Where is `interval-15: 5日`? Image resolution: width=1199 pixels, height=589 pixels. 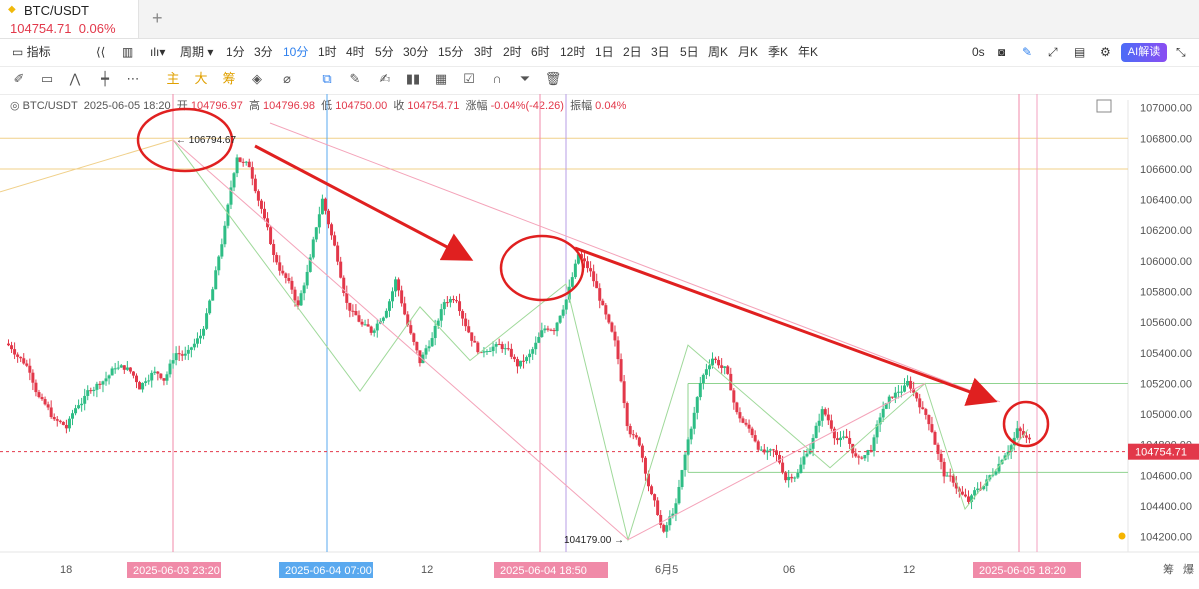 interval-15: 5日 is located at coordinates (689, 52).